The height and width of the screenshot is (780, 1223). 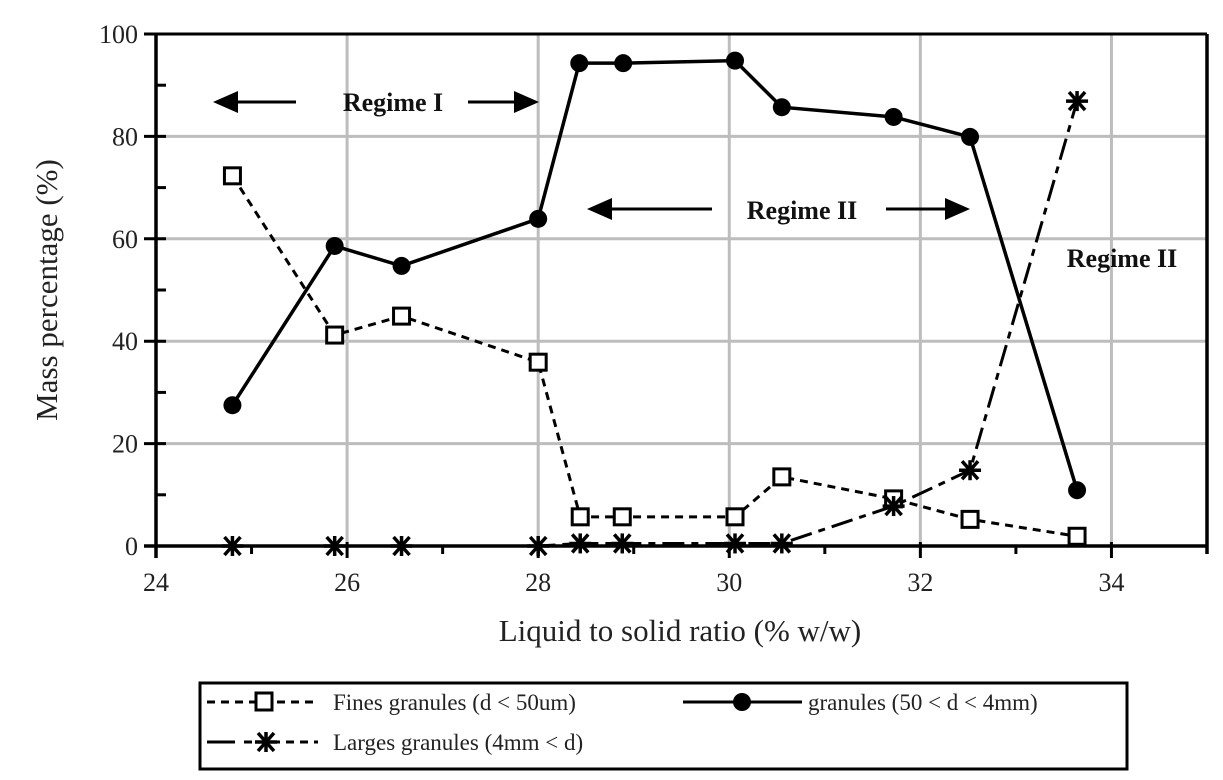 What do you see at coordinates (125, 444) in the screenshot?
I see `y-tick-label: 20` at bounding box center [125, 444].